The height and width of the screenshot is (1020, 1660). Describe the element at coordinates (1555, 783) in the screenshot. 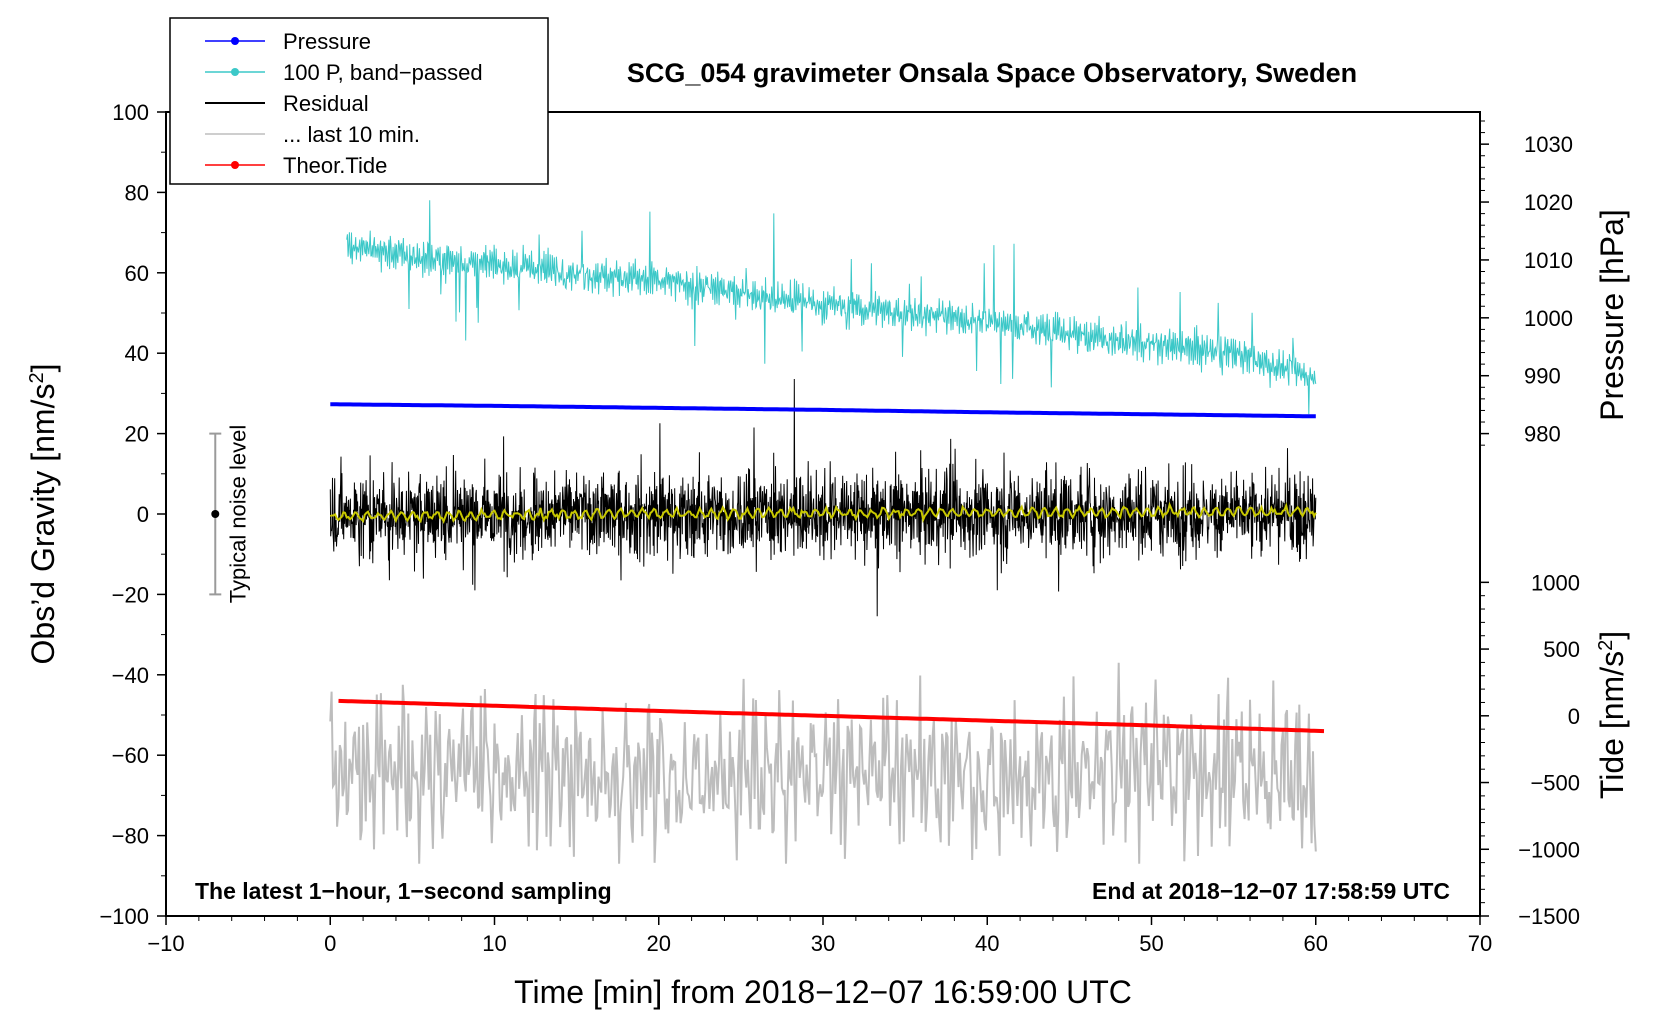

I see `tide-tick-label: −500` at that location.